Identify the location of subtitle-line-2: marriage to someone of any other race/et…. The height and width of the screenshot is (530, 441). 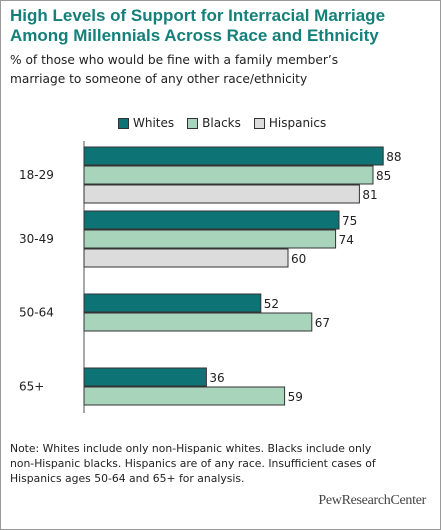
(159, 79).